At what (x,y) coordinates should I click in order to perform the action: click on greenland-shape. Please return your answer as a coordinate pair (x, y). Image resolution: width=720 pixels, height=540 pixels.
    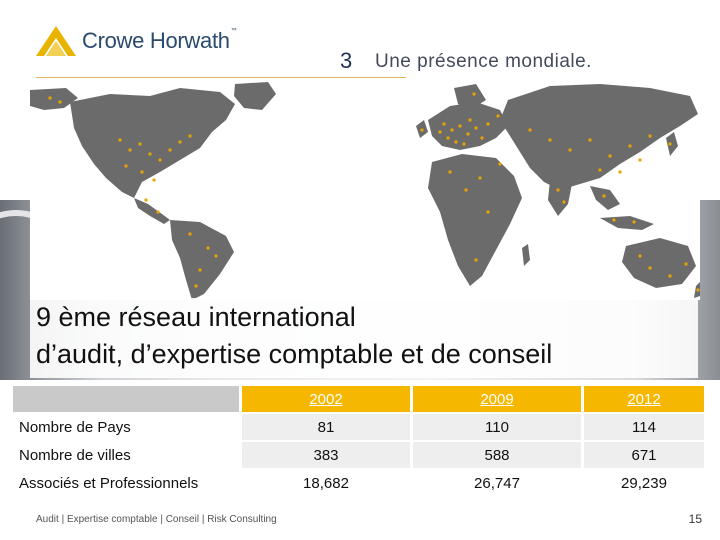
    Looking at the image, I should click on (255, 96).